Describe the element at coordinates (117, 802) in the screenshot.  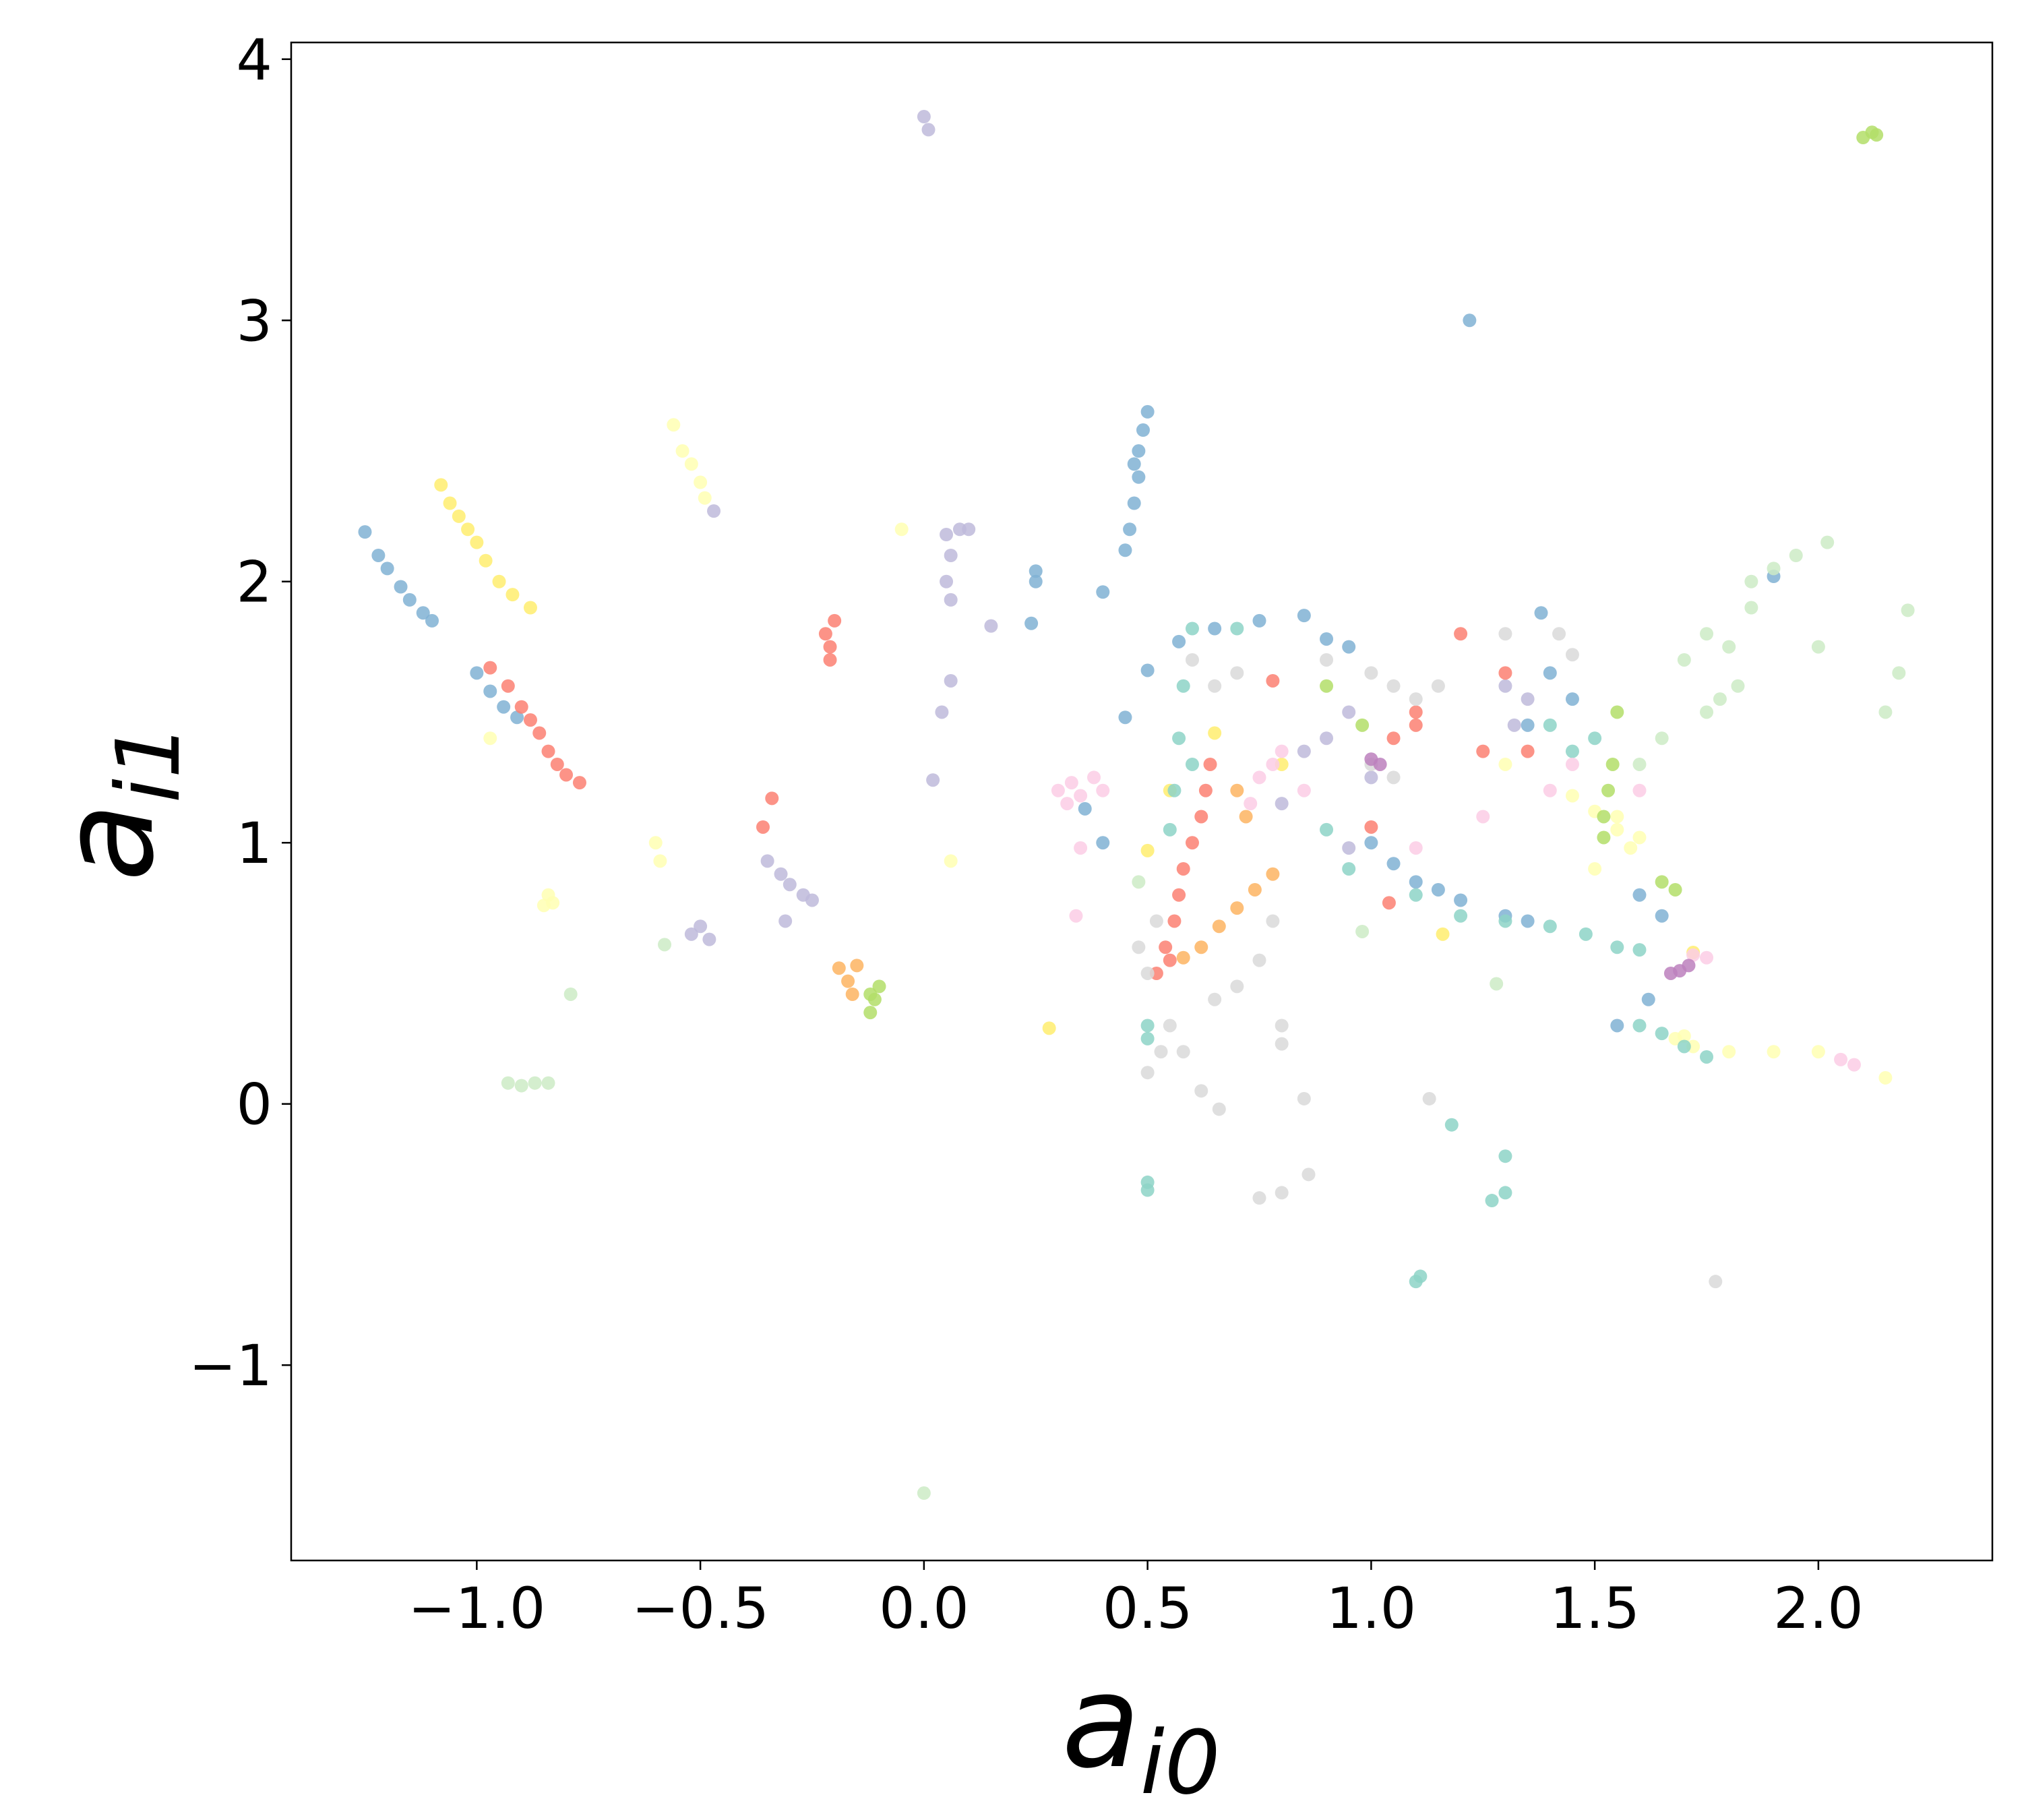
I see `y-axis-label: ai1` at that location.